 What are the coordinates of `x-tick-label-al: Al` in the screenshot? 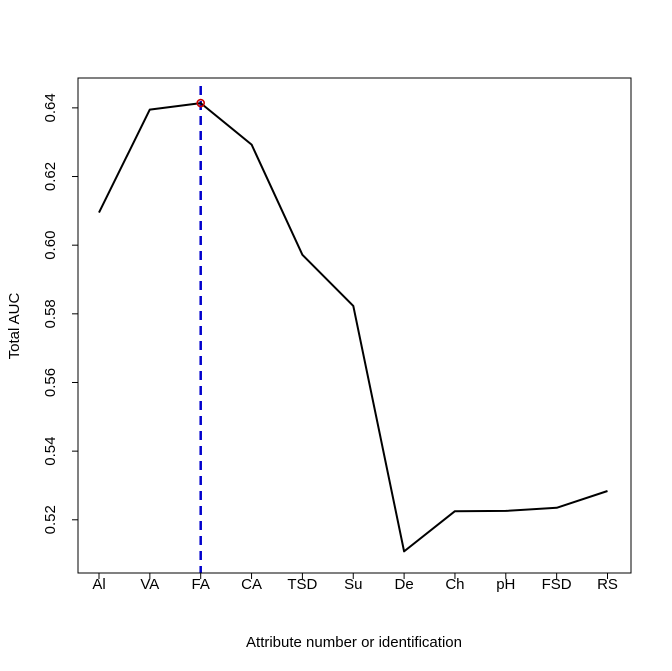 It's located at (98, 584).